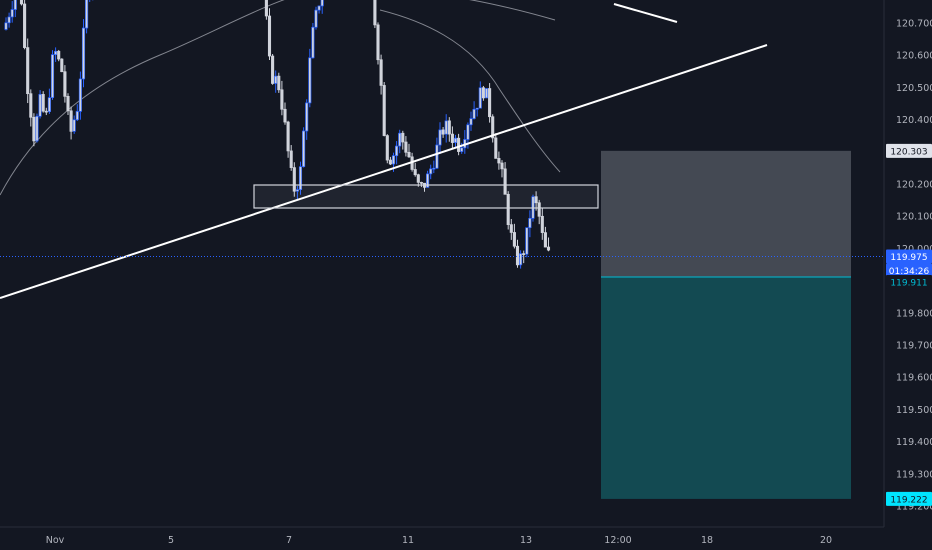 The height and width of the screenshot is (550, 932). Describe the element at coordinates (909, 324) in the screenshot. I see `price-tags: 120.303 119.975 01:34:26 119.911 119.222` at that location.